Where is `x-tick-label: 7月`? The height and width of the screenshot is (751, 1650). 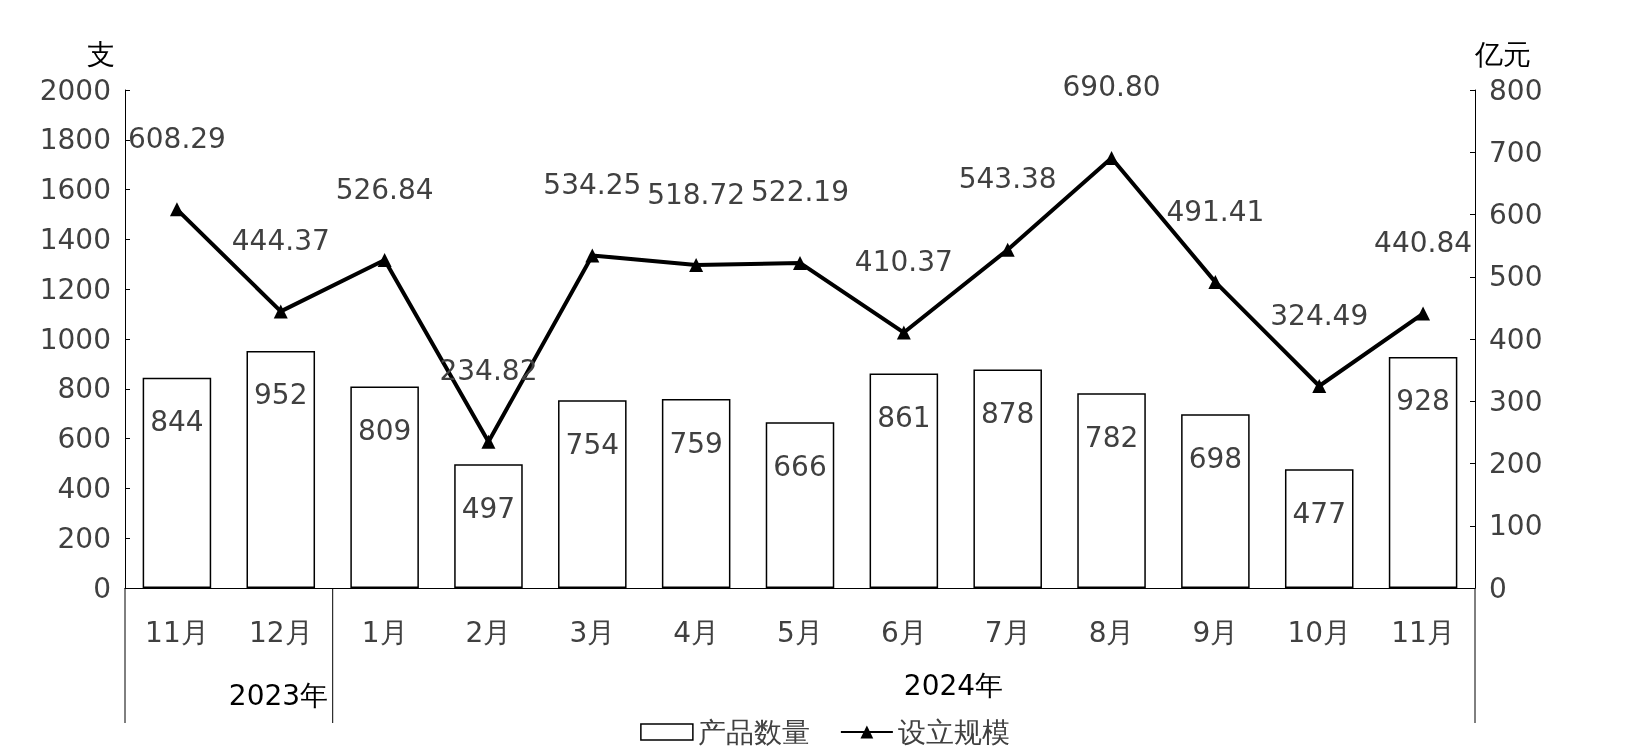 x-tick-label: 7月 is located at coordinates (1007, 632).